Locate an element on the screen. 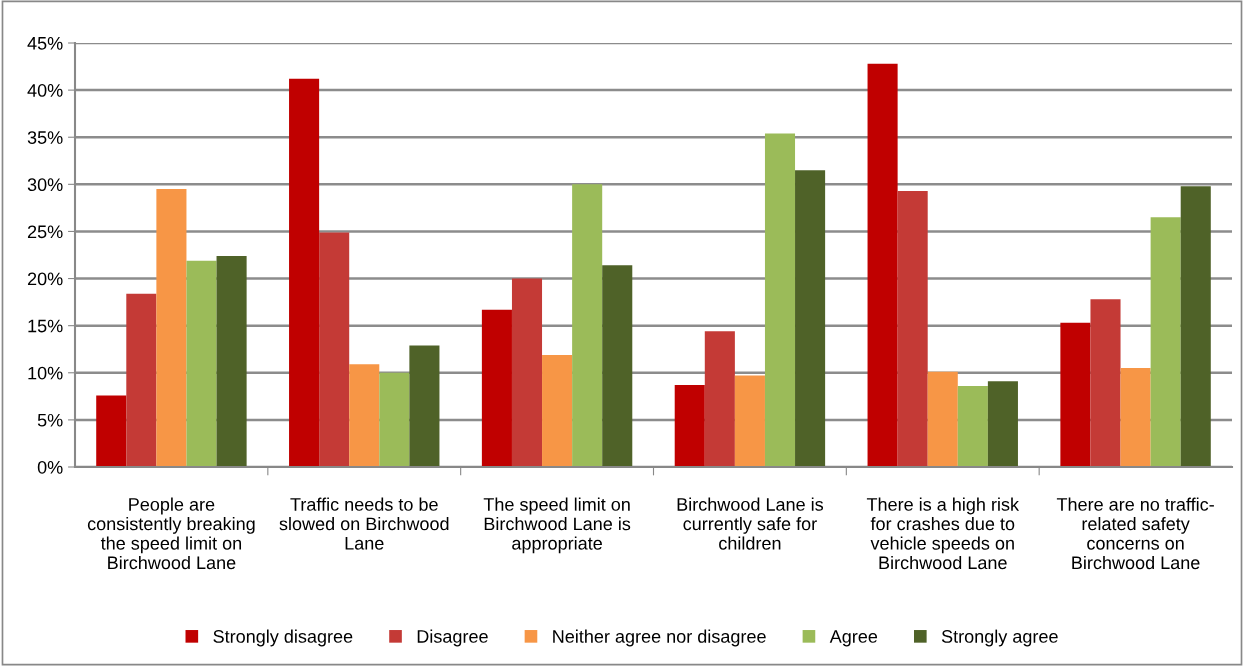 This screenshot has height=666, width=1244. legend-label: Strongly agree is located at coordinates (999, 638).